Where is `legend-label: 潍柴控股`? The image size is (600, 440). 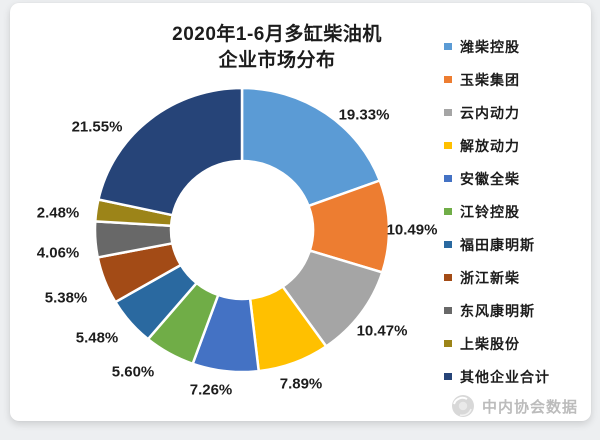
legend-label: 潍柴控股 is located at coordinates (490, 46).